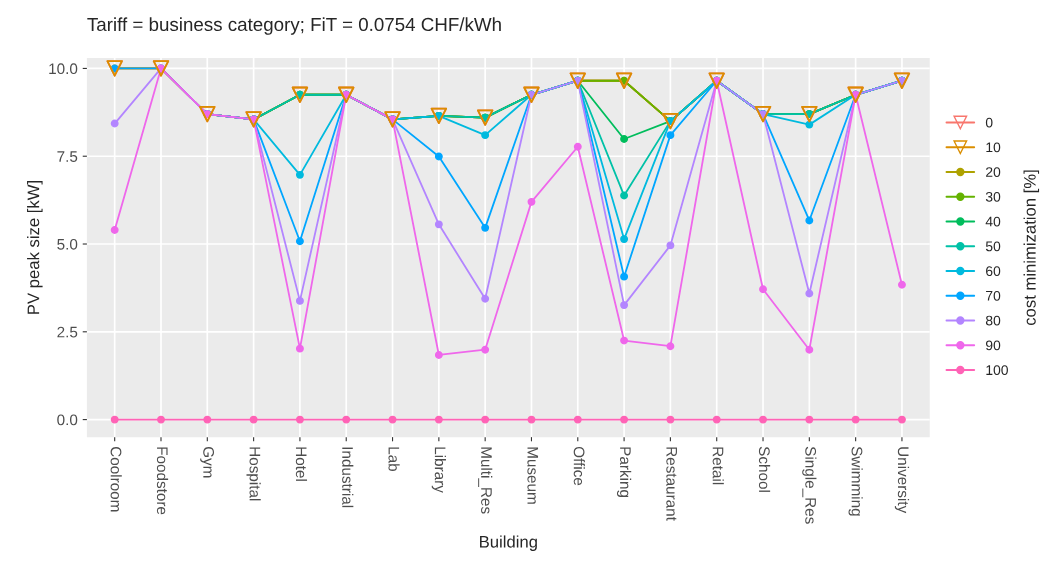 The image size is (1047, 579). I want to click on x-tick-label: University, so click(902, 480).